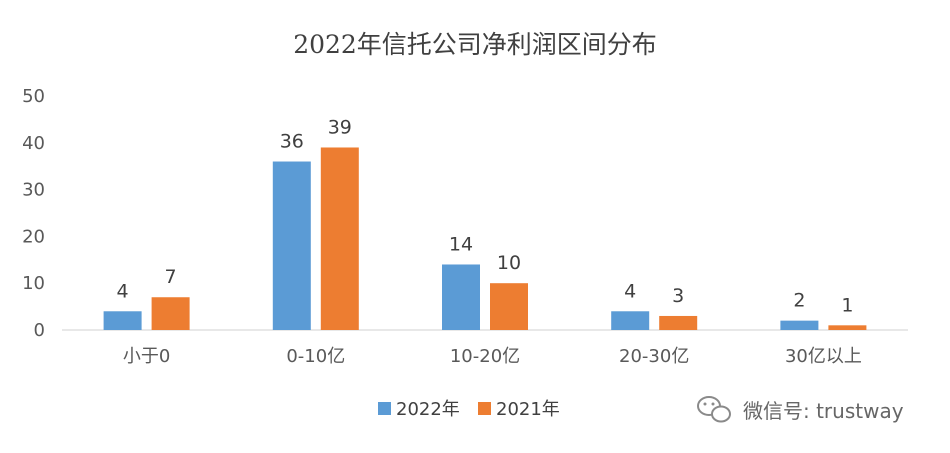 The width and height of the screenshot is (950, 453). Describe the element at coordinates (847, 305) in the screenshot. I see `data-label: 1` at that location.